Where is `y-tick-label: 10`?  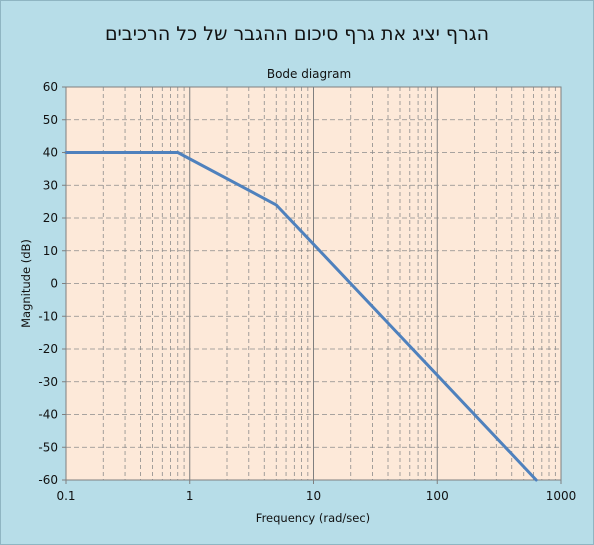
y-tick-label: 10 is located at coordinates (50, 251).